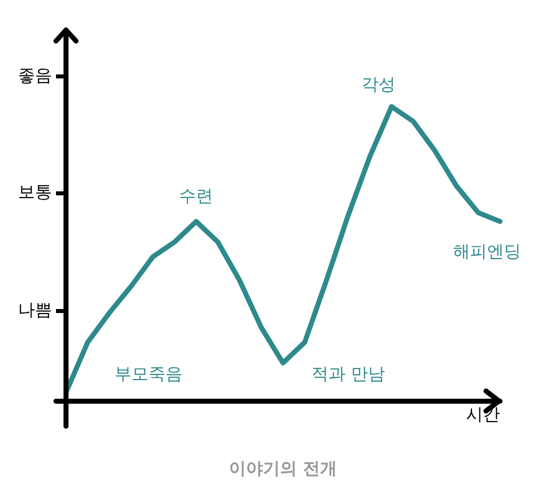  What do you see at coordinates (196, 196) in the screenshot?
I see `annotation: 수련` at bounding box center [196, 196].